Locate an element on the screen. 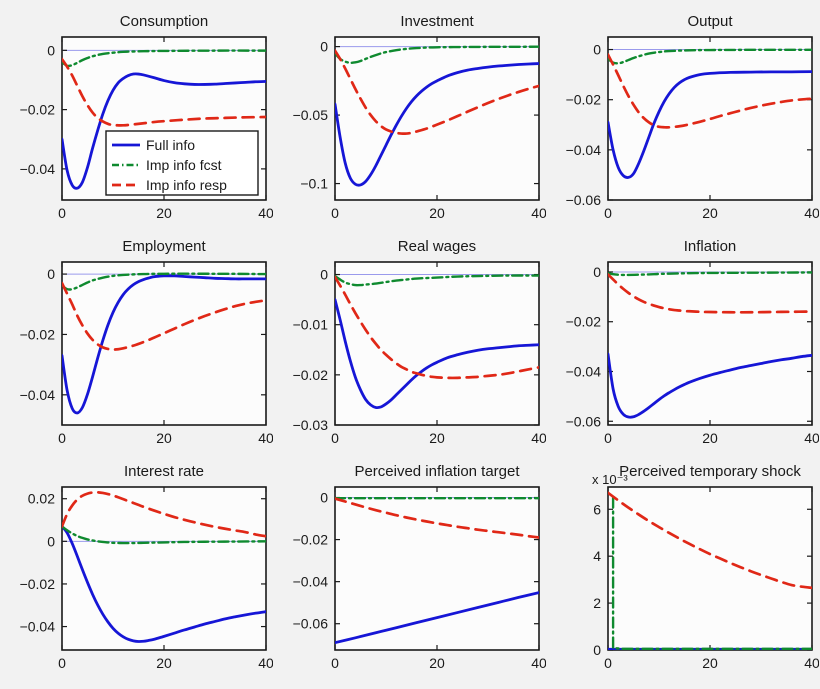  plot-canvas-employment: 0 20 40 0 −0.02 −0.04 is located at coordinates (146, 353).